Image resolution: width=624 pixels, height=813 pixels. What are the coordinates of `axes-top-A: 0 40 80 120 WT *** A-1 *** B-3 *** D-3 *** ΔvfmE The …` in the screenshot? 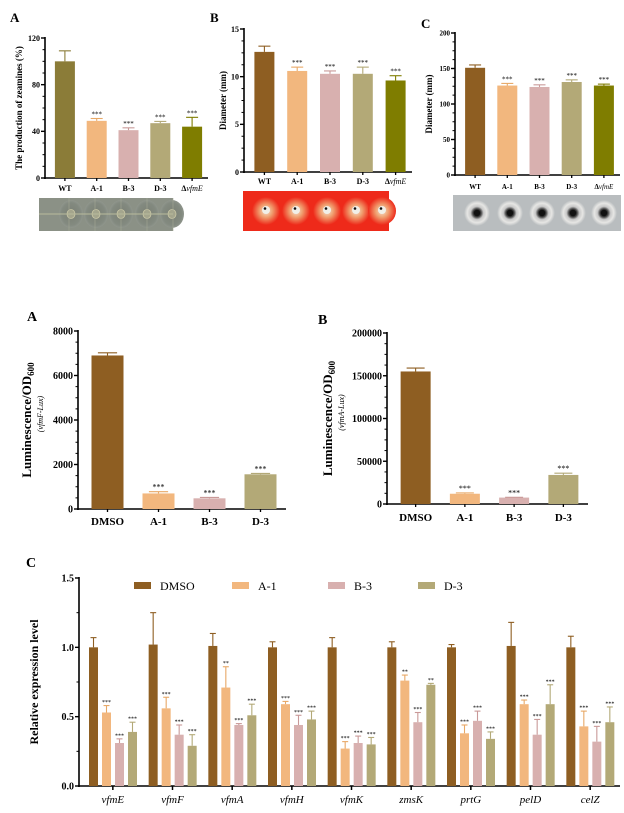 It's located at (111, 113).